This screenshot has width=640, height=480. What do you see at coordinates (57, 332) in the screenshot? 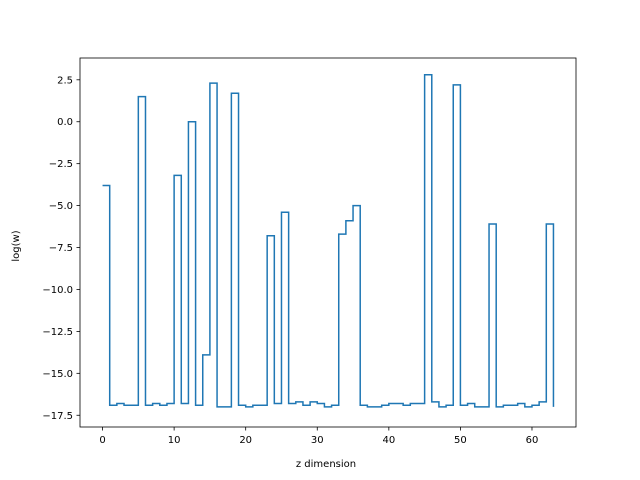
I see `y-tick-label: −12.5` at bounding box center [57, 332].